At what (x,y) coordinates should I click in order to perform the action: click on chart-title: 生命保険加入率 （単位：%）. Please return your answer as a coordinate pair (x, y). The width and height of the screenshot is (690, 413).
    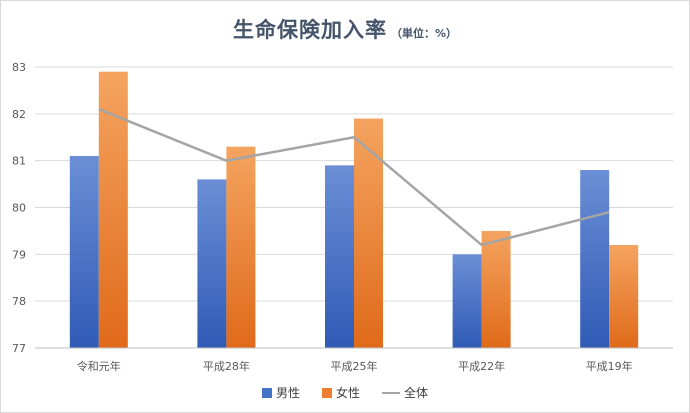
    Looking at the image, I should click on (345, 29).